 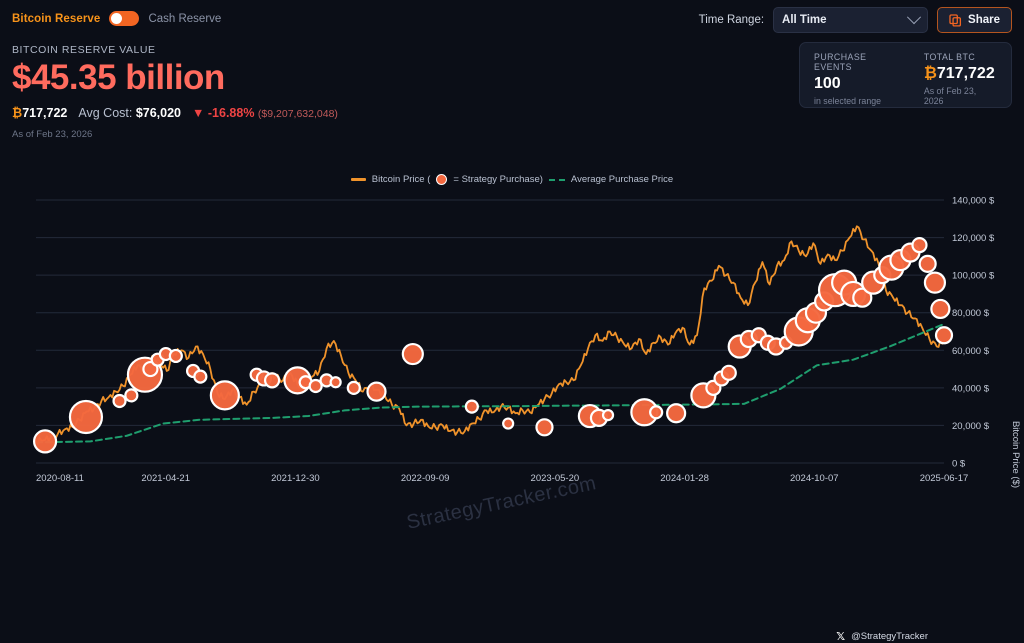 I want to click on y-axis-title: Bitcoin Price ($), so click(x=1015, y=454).